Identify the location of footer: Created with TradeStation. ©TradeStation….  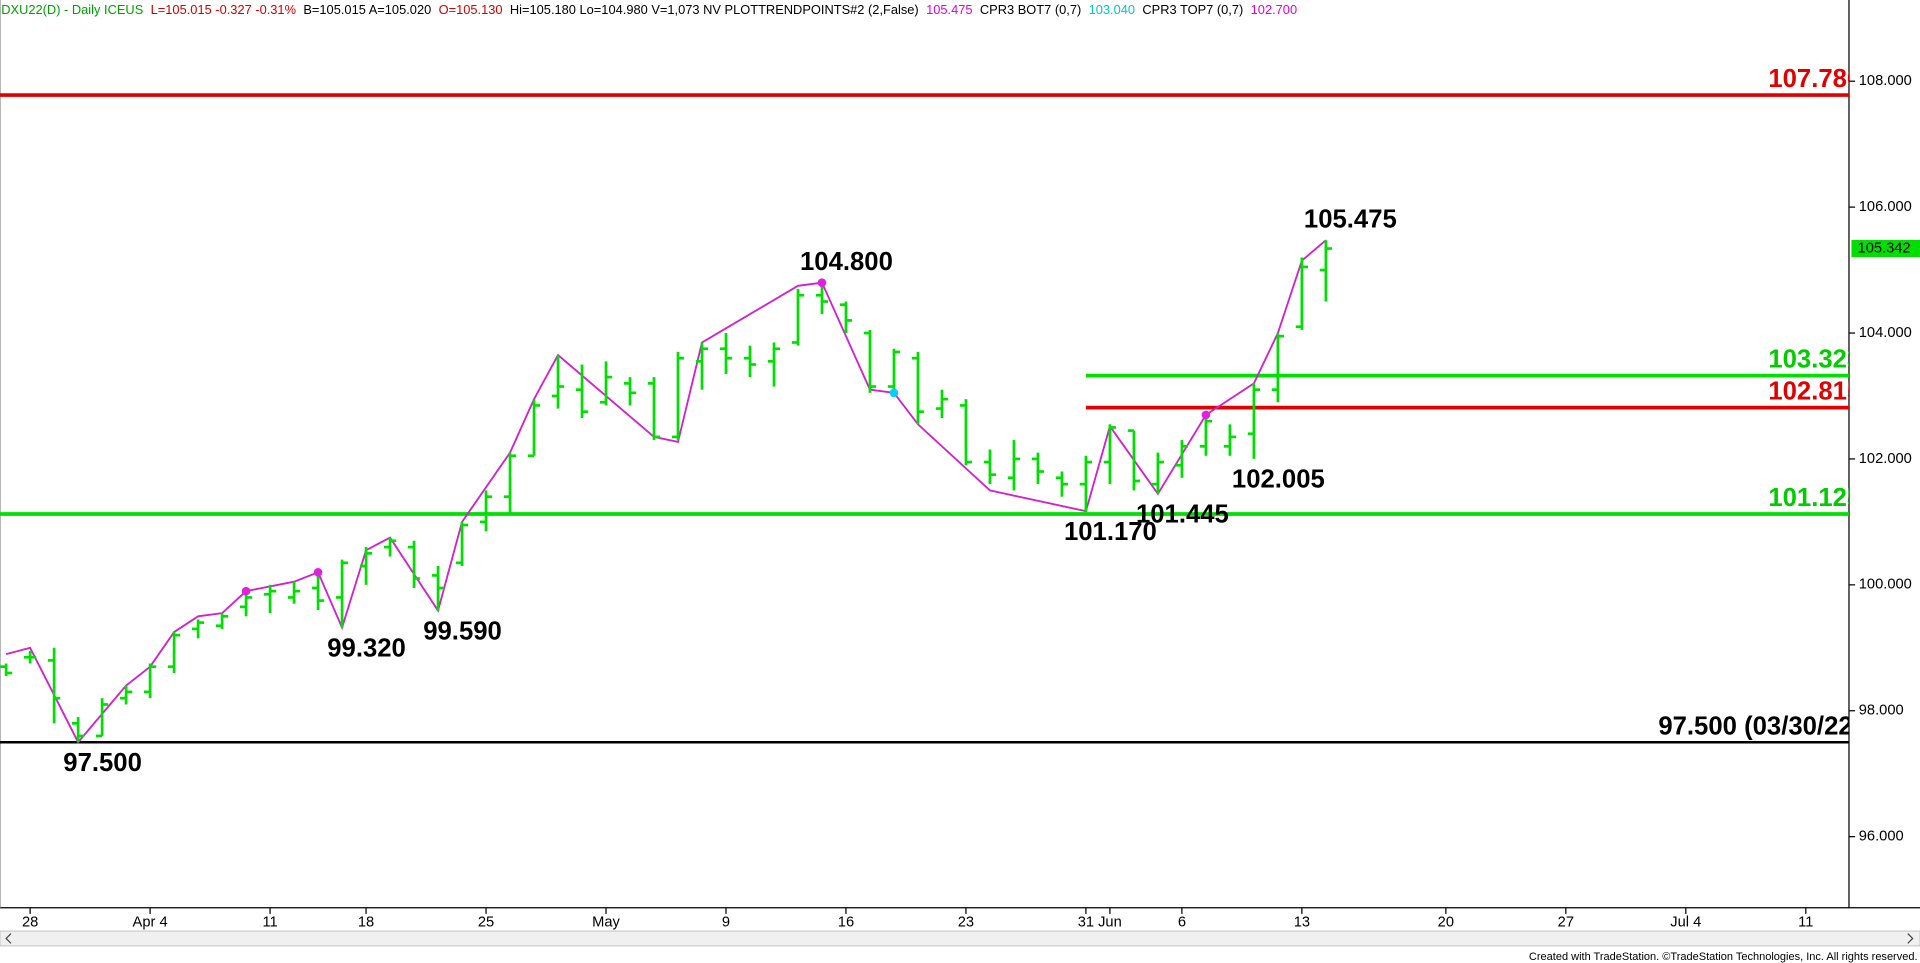
(1723, 957).